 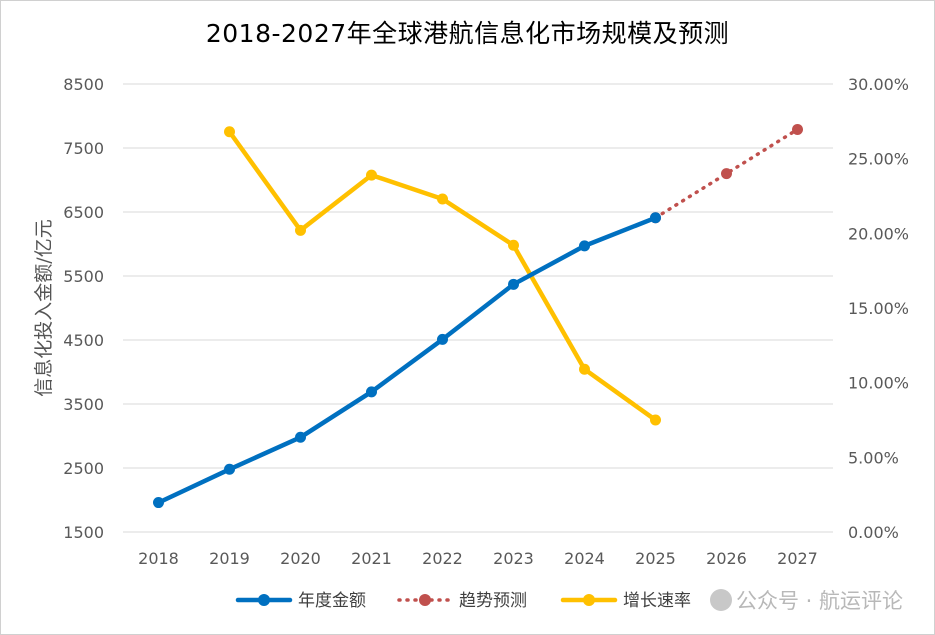 I want to click on right-tick-label: 25.00%, so click(x=878, y=159).